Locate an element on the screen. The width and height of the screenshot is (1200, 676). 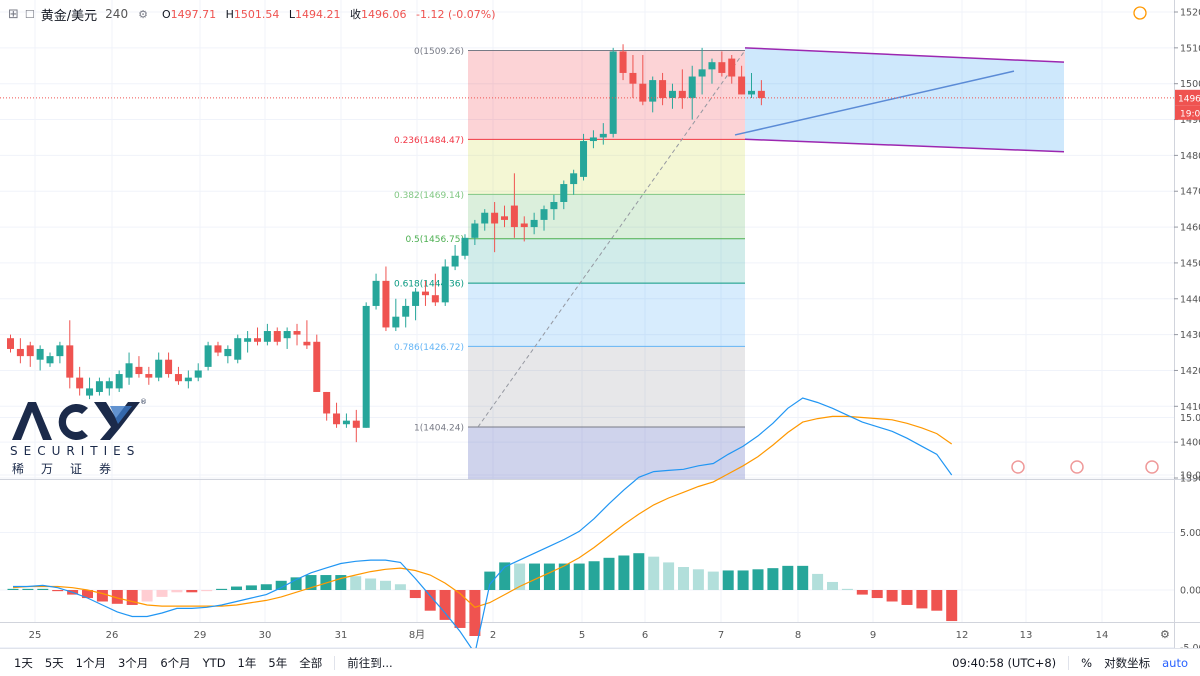
log-scale-toggle: 对数坐标 is located at coordinates (1127, 662).